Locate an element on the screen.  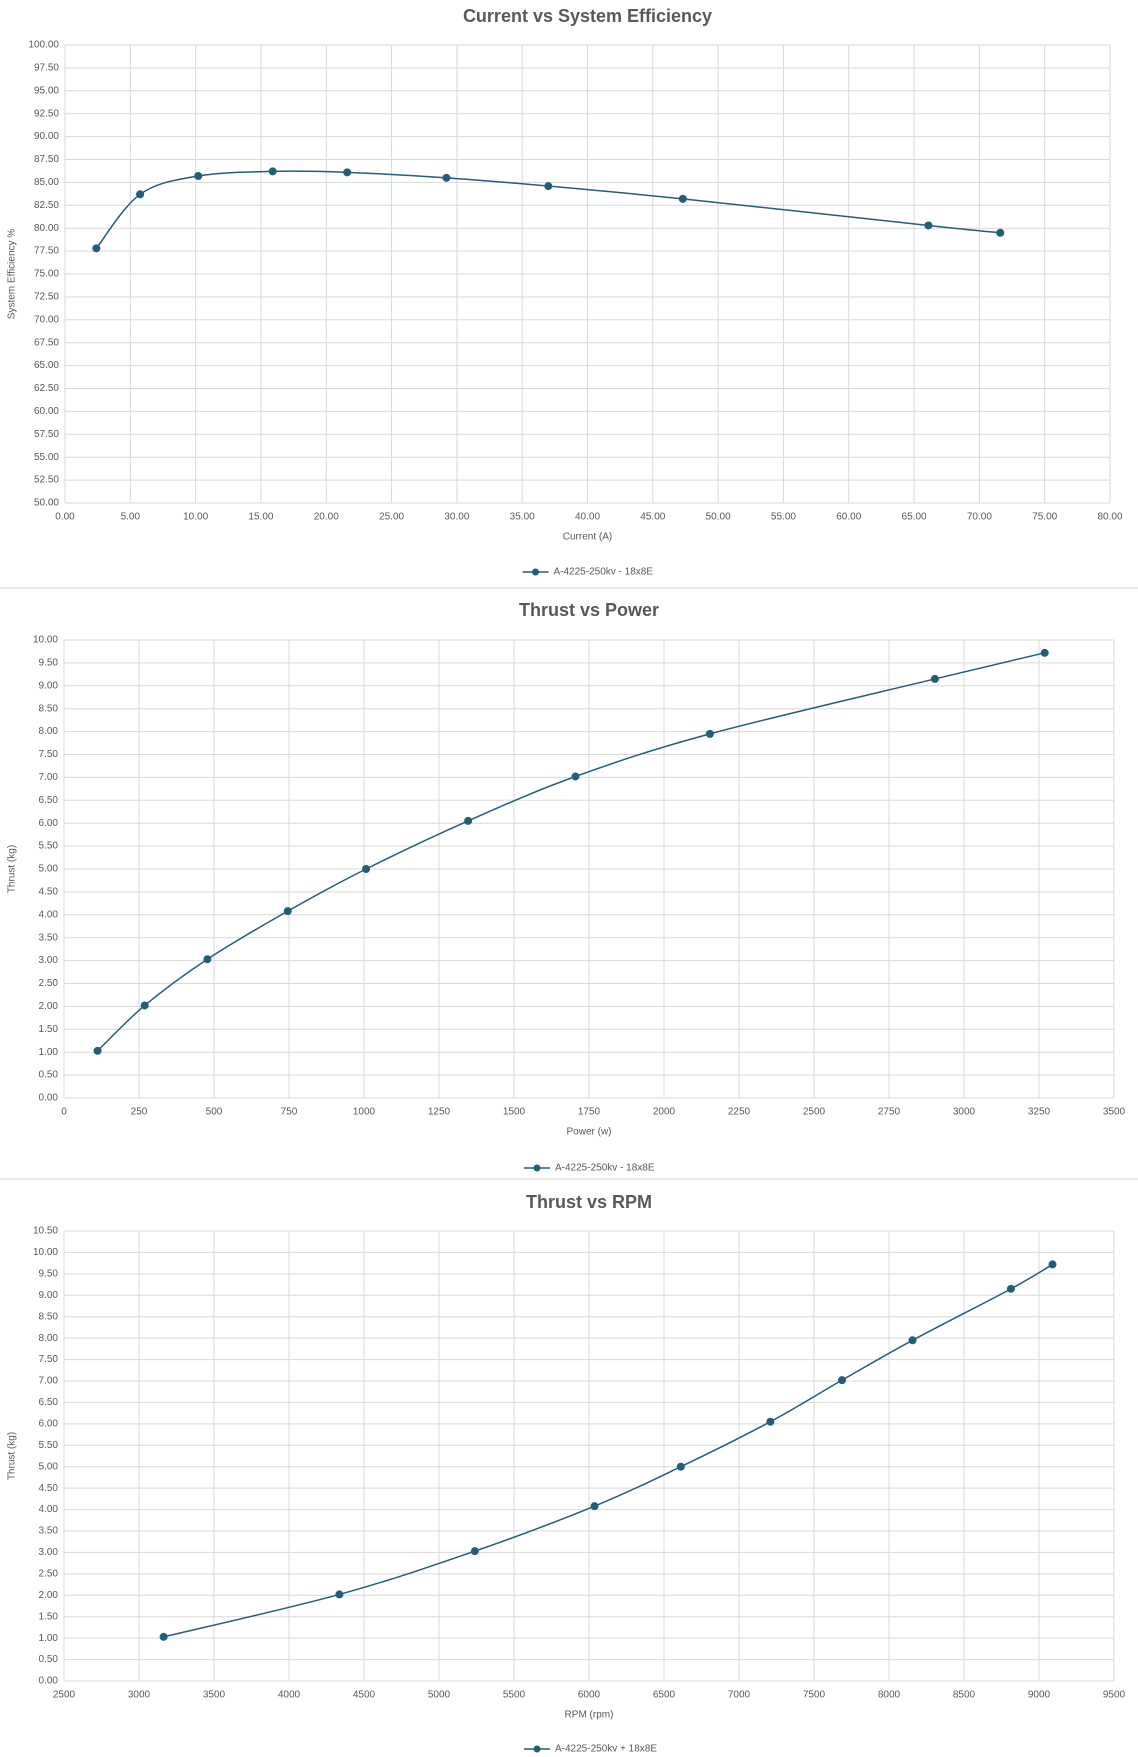
x-tick-label: 4000 is located at coordinates (289, 1695).